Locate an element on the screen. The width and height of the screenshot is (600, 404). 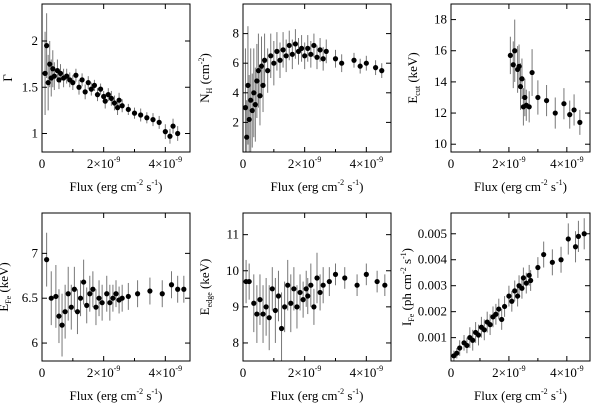
y-tick-label: 8 is located at coordinates (236, 33).